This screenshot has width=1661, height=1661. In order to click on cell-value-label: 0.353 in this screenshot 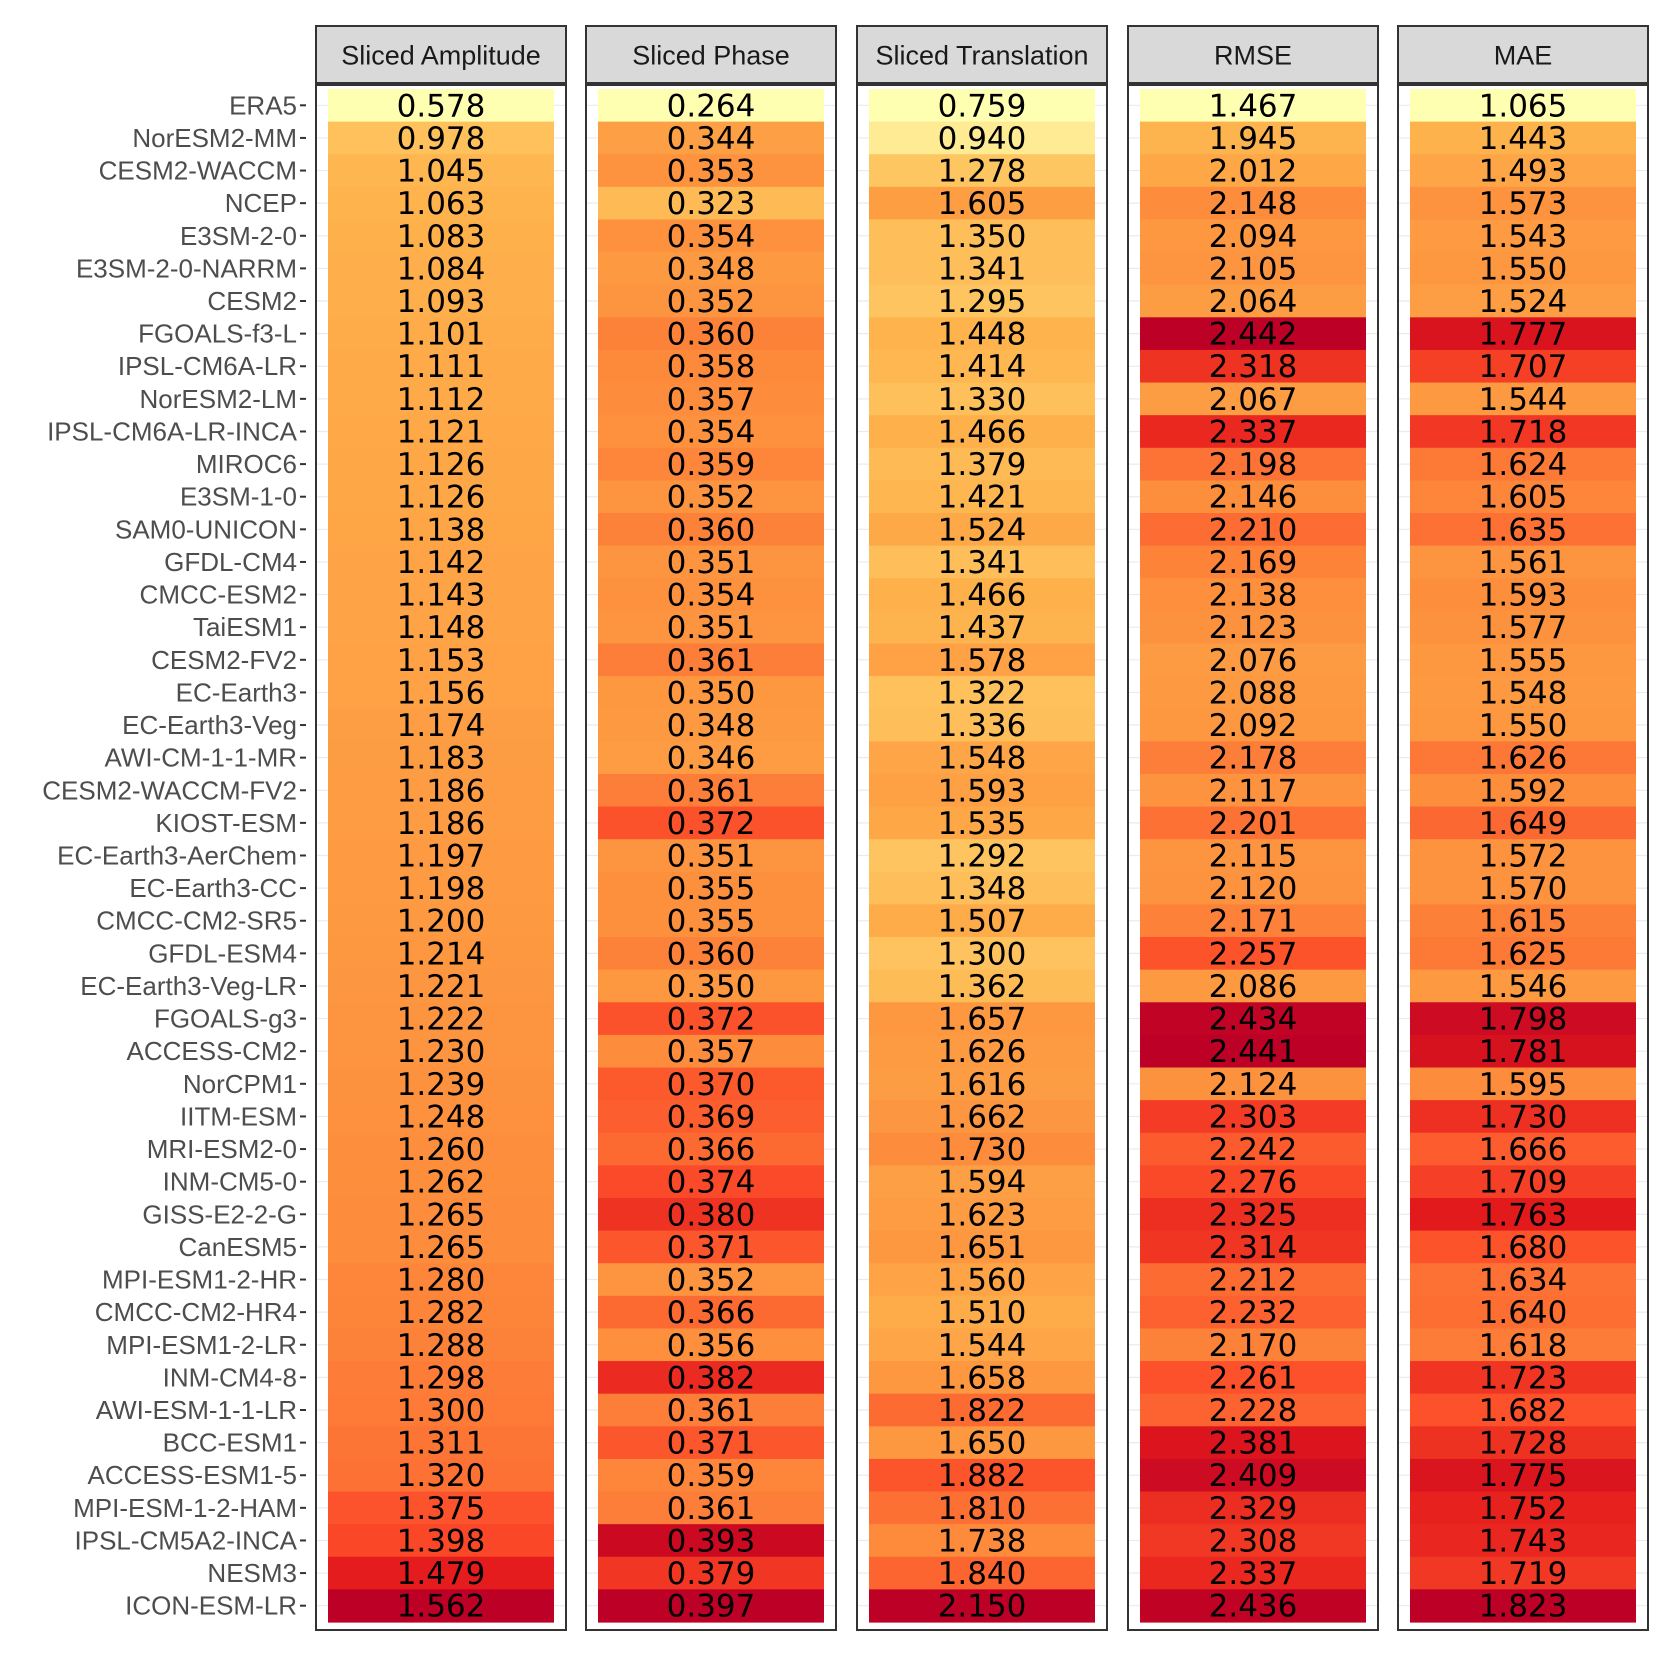, I will do `click(711, 172)`.